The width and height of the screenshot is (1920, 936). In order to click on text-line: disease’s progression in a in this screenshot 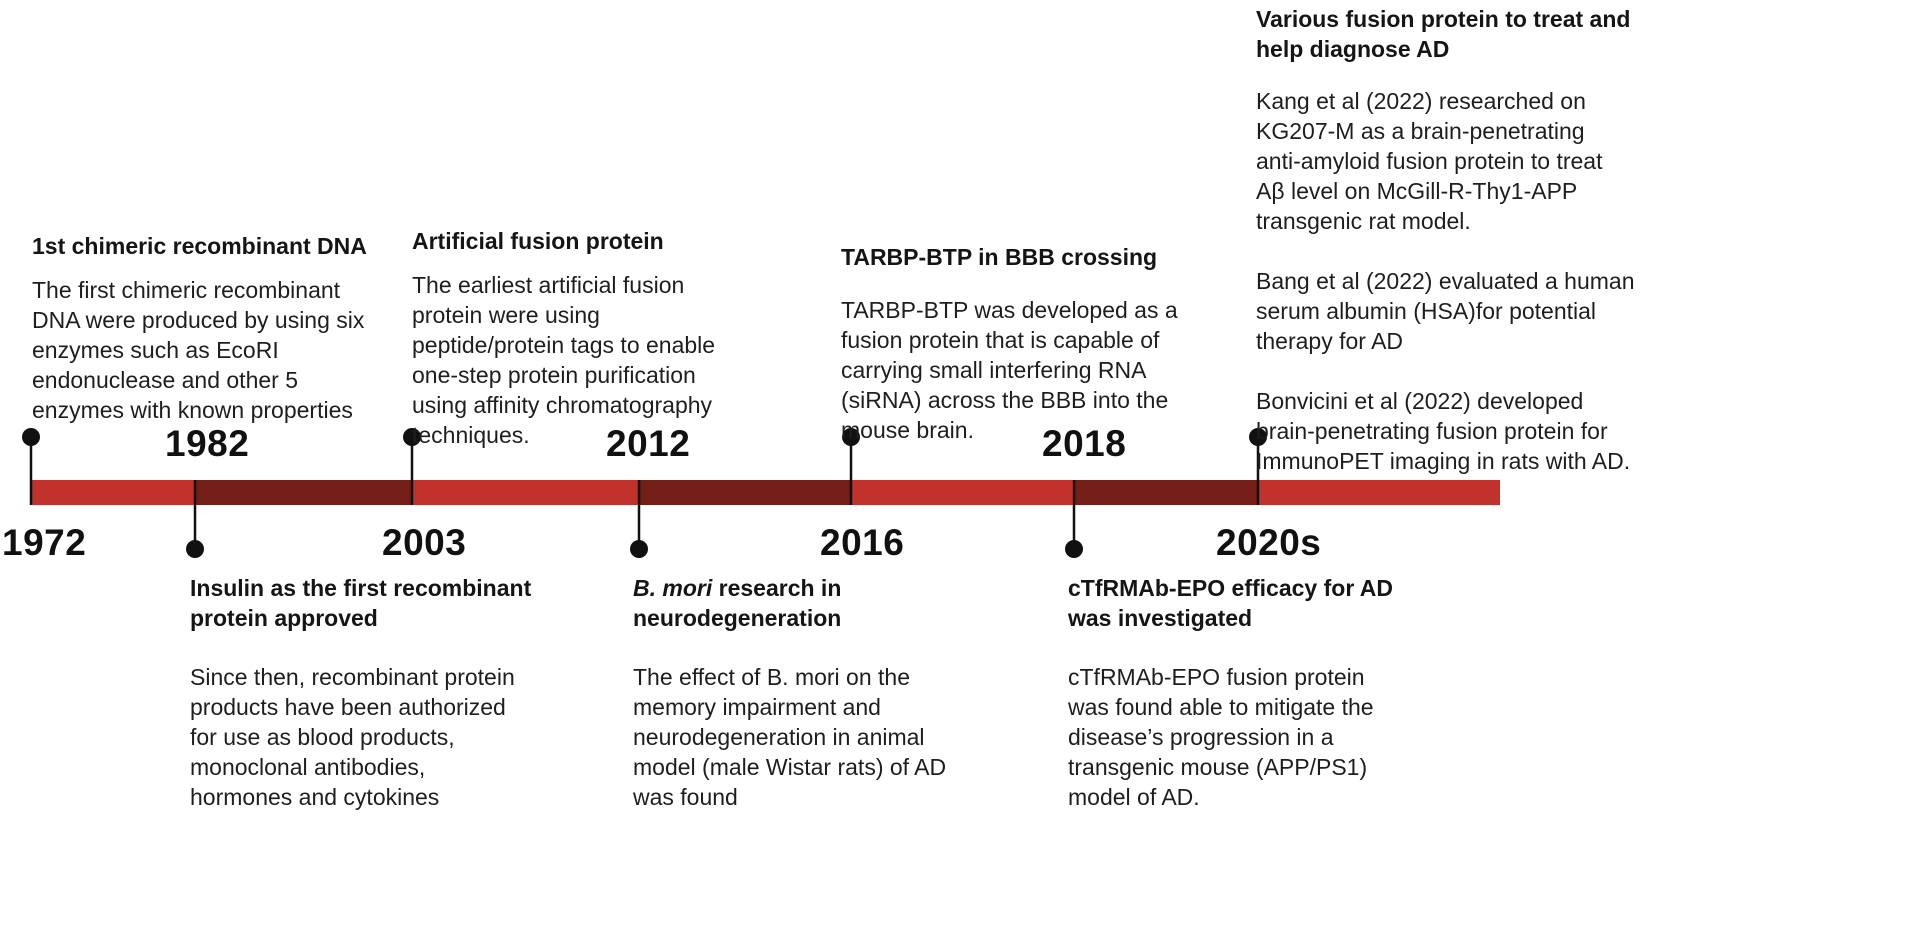, I will do `click(1201, 737)`.